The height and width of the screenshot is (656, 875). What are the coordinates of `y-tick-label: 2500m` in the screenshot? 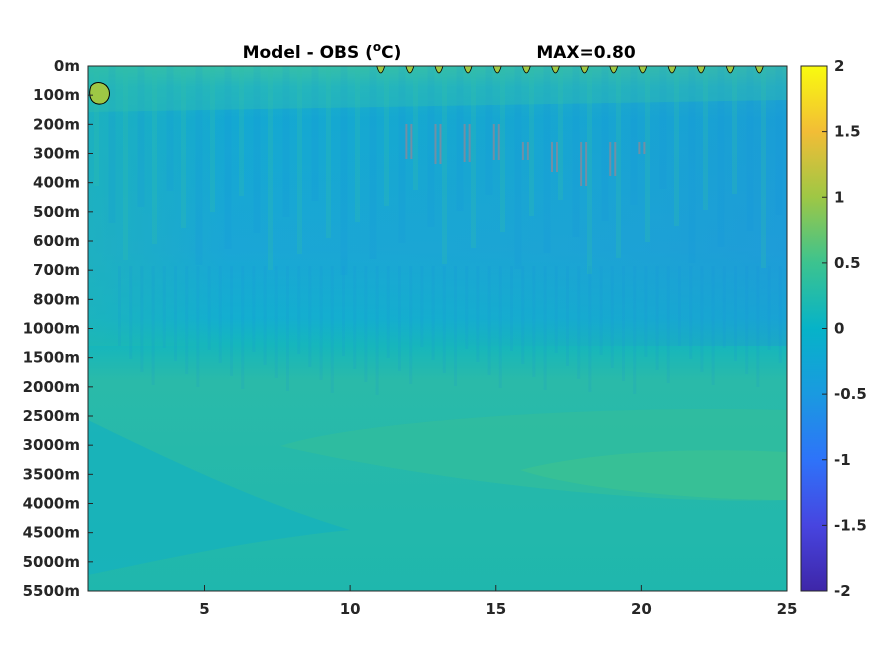 It's located at (51, 416).